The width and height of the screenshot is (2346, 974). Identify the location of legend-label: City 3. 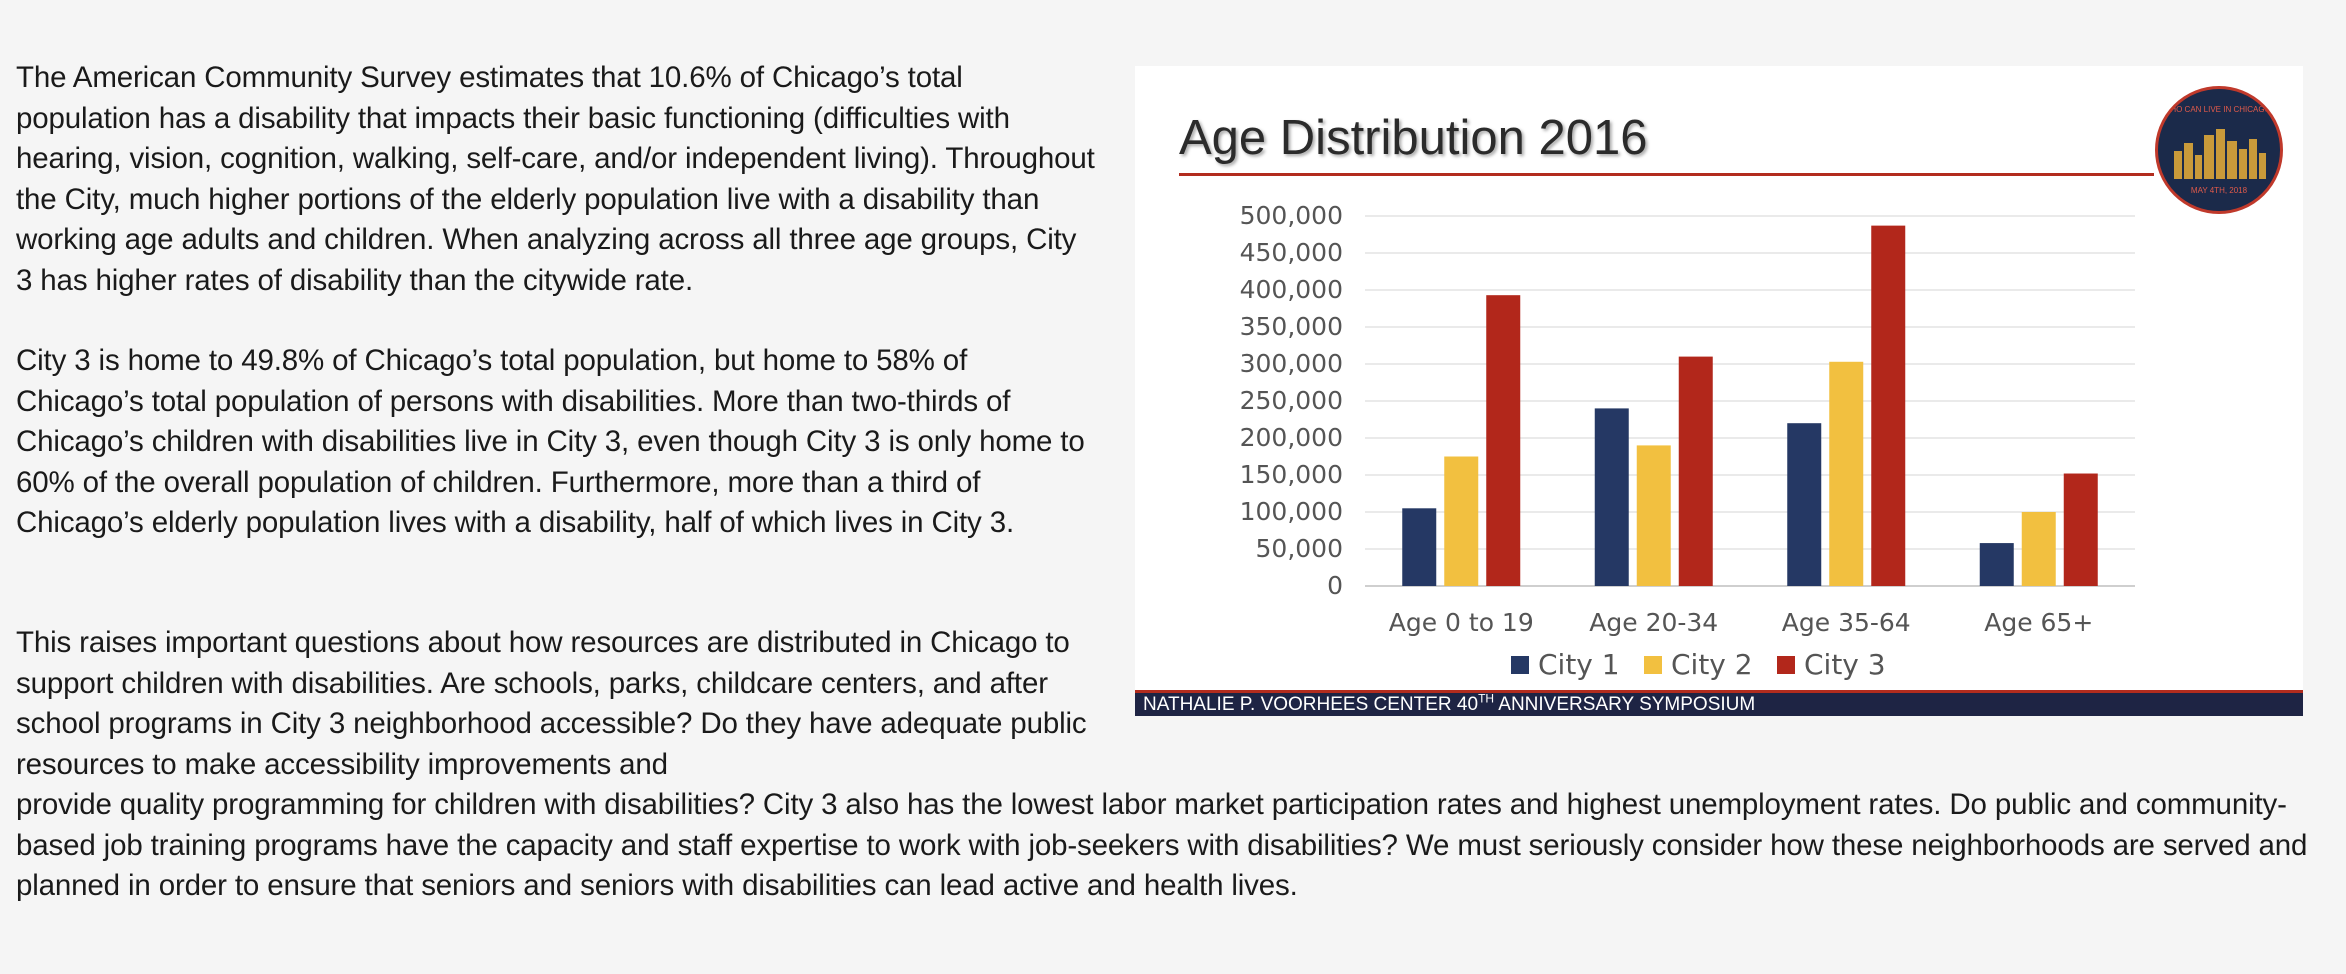
(1845, 664).